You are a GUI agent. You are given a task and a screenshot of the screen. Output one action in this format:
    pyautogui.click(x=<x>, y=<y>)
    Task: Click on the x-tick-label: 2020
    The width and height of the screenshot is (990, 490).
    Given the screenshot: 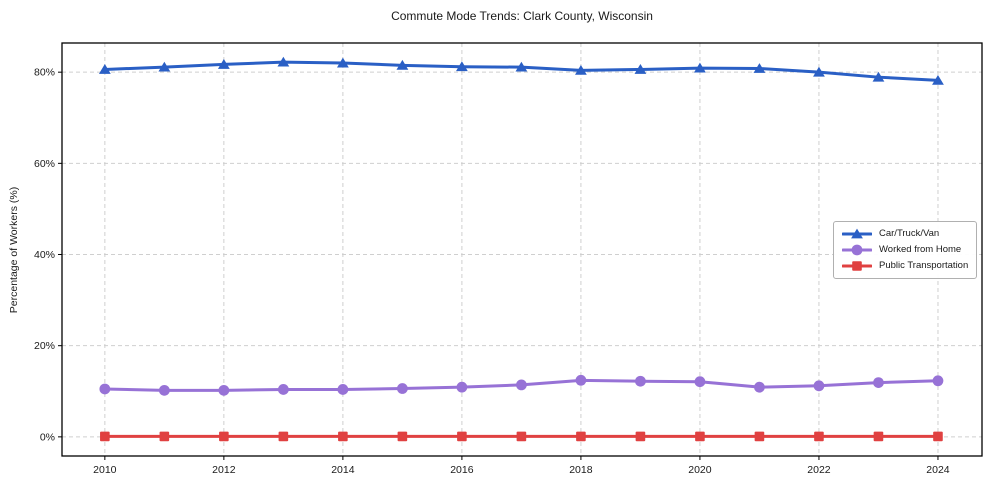 What is the action you would take?
    pyautogui.click(x=700, y=470)
    